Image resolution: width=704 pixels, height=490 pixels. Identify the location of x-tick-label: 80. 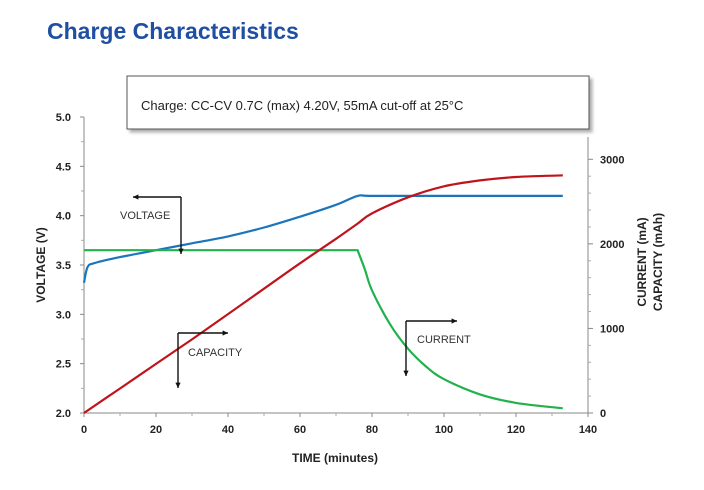
(372, 430).